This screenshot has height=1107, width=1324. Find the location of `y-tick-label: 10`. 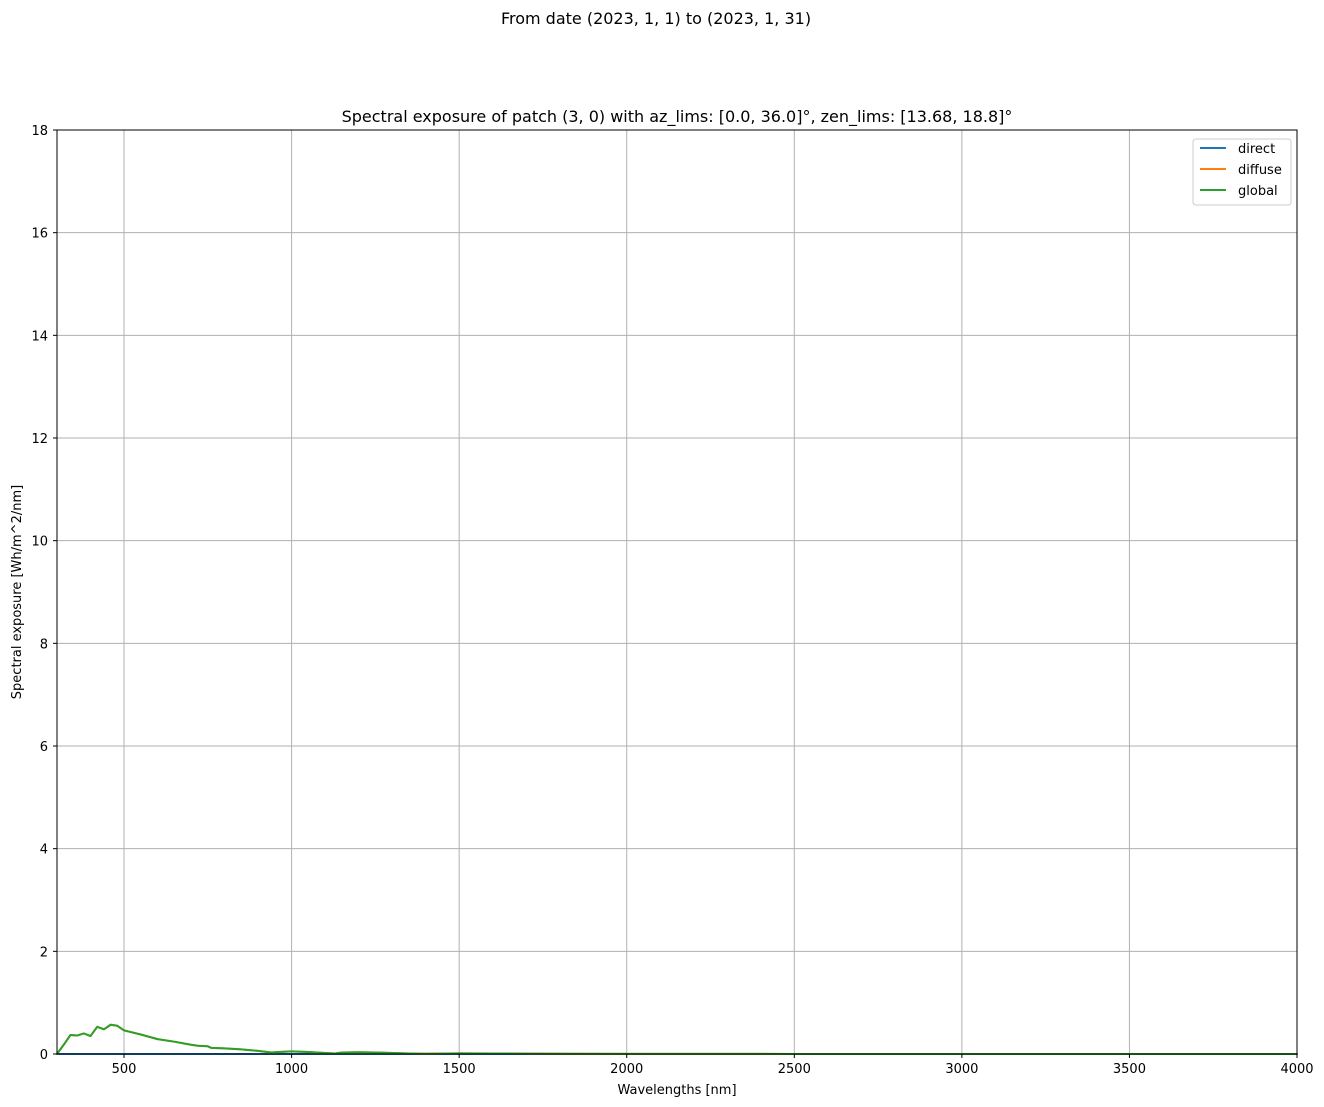

y-tick-label: 10 is located at coordinates (39, 542).